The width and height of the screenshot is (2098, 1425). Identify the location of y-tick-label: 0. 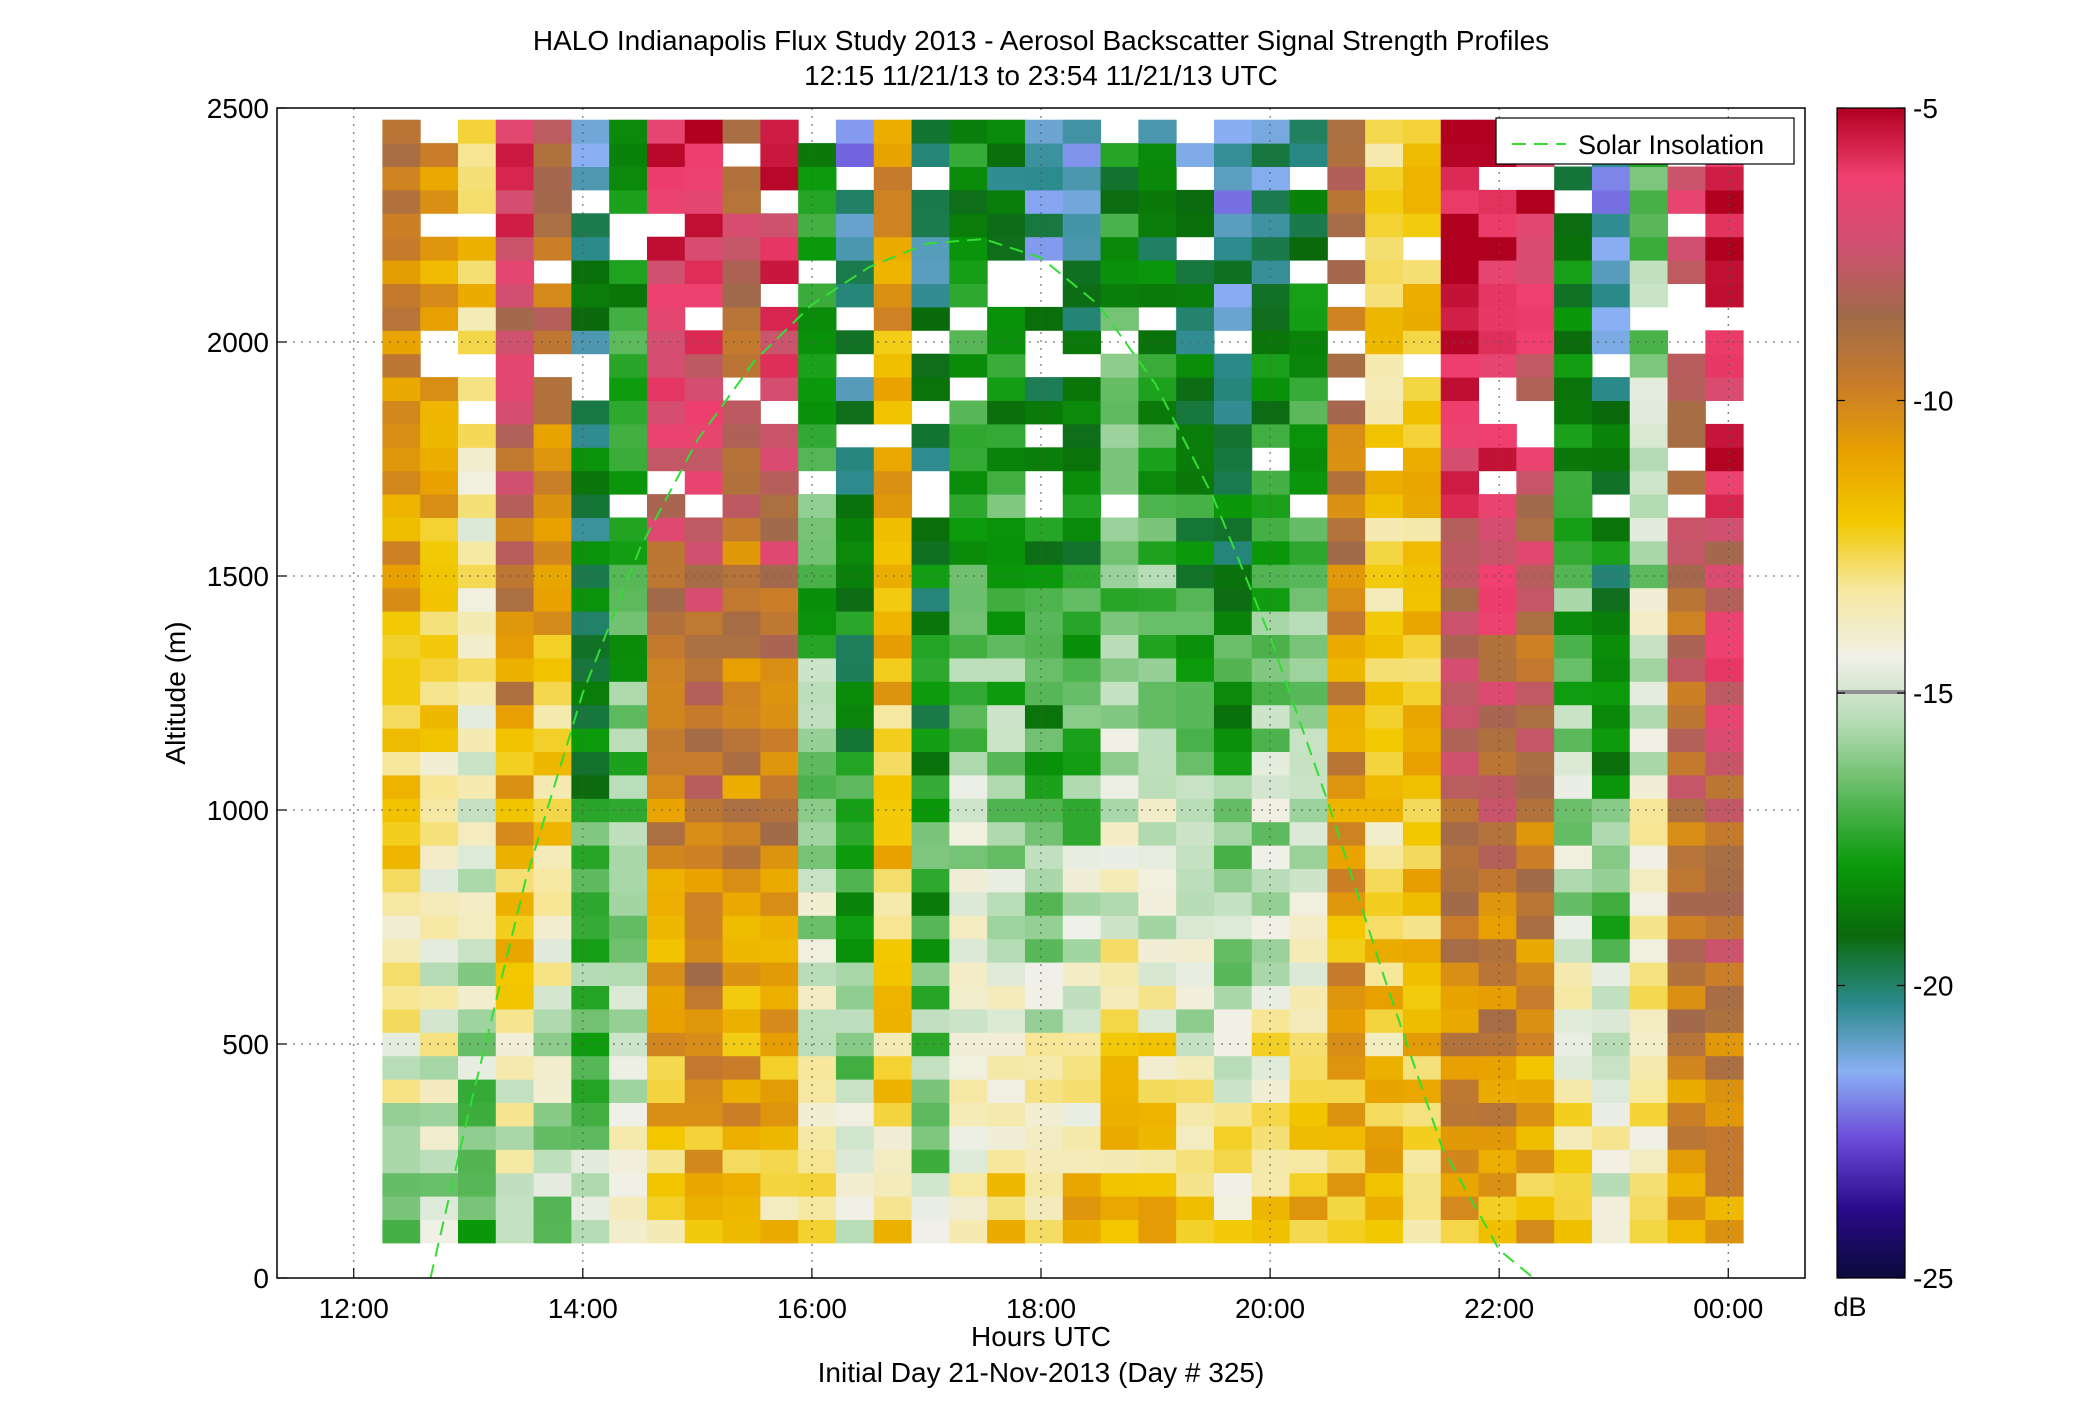
(261, 1278).